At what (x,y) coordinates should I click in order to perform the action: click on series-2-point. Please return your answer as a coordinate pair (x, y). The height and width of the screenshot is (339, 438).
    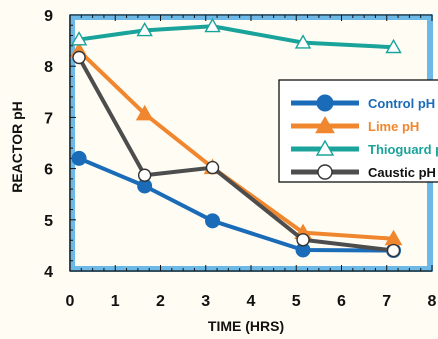
    Looking at the image, I should click on (144, 112).